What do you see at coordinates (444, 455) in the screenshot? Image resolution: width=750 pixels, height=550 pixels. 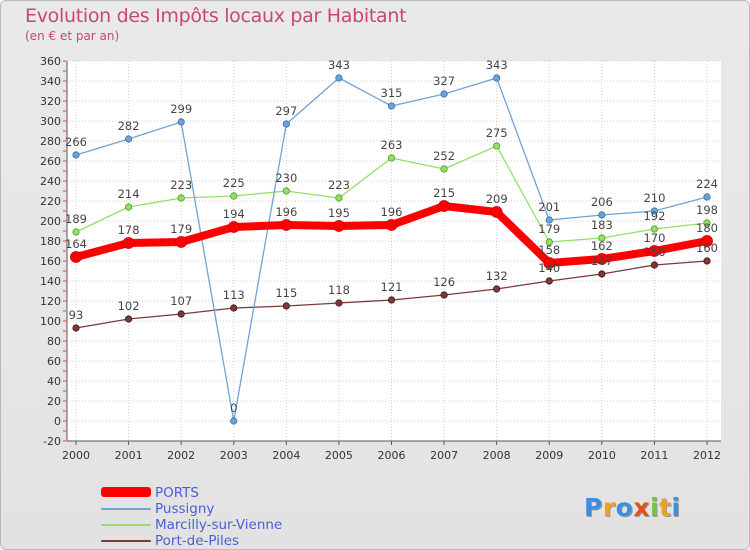 I see `x-tick-label: 2007` at bounding box center [444, 455].